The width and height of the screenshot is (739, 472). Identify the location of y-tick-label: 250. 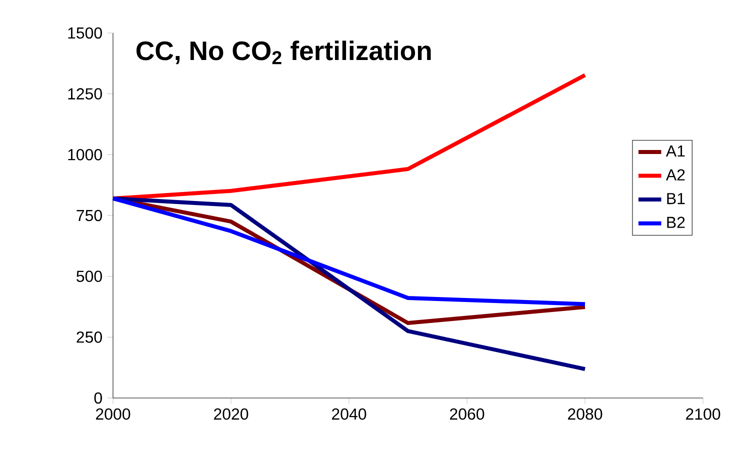
(89, 337).